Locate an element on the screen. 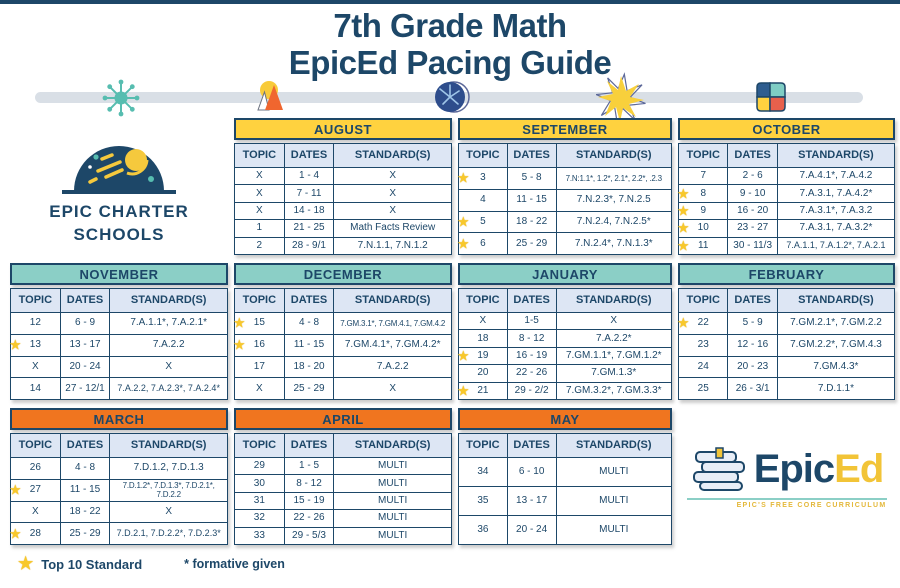 The image size is (900, 588). dates-cell: 1 - 5 is located at coordinates (310, 466).